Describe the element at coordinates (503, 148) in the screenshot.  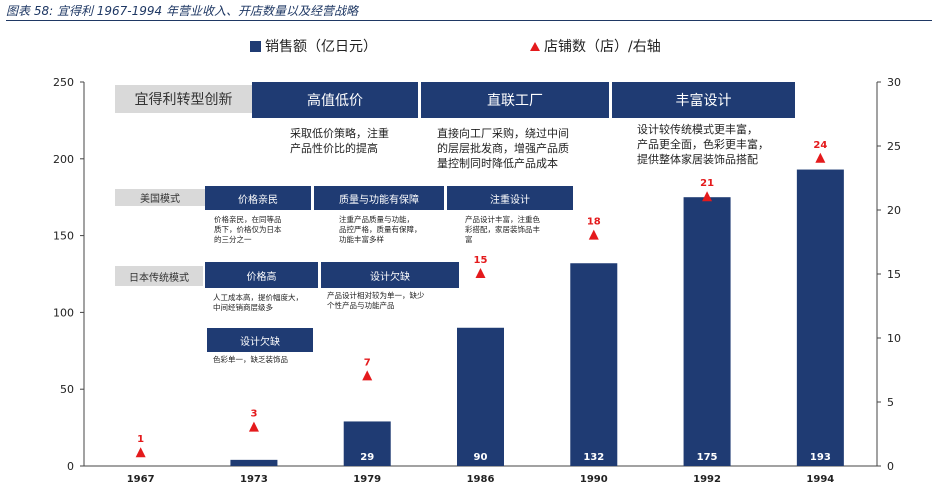
I see `strategy-desc-2: 直接向工厂采购，绕过中间 的层层批发商，增强产品质 量控制同时降低产品成本` at that location.